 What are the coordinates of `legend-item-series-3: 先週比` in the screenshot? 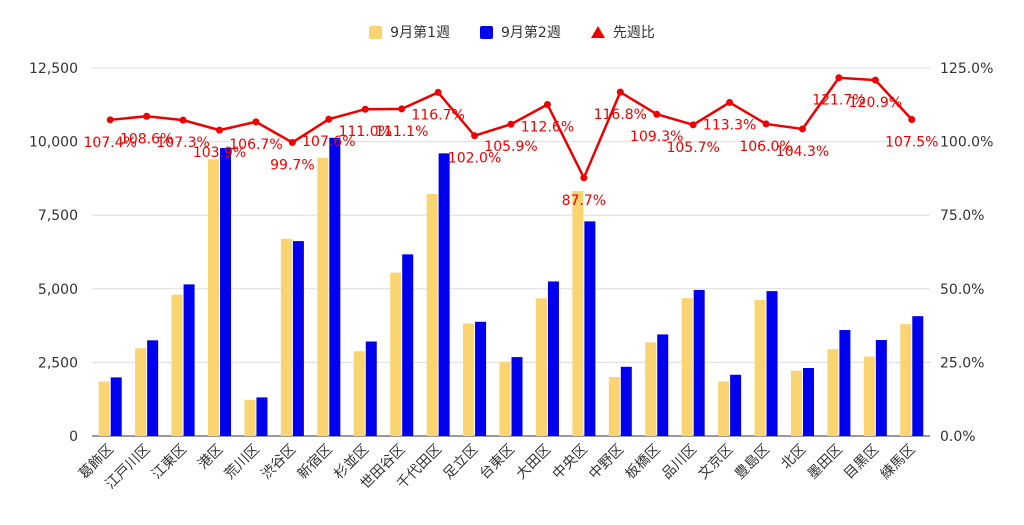 It's located at (622, 32).